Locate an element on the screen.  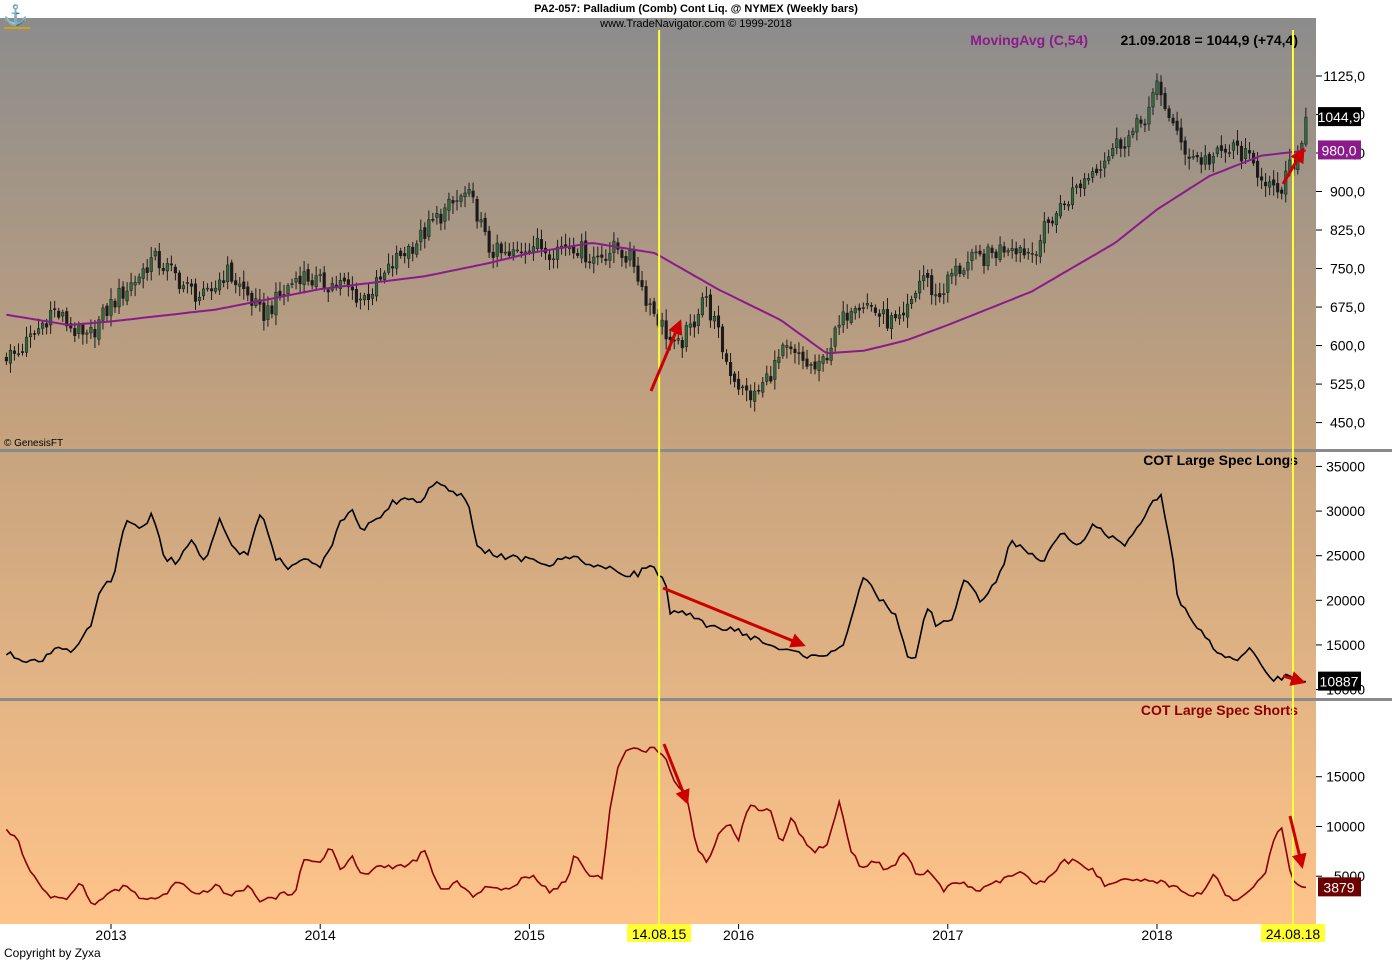
marker-label-bg is located at coordinates (1292, 933).